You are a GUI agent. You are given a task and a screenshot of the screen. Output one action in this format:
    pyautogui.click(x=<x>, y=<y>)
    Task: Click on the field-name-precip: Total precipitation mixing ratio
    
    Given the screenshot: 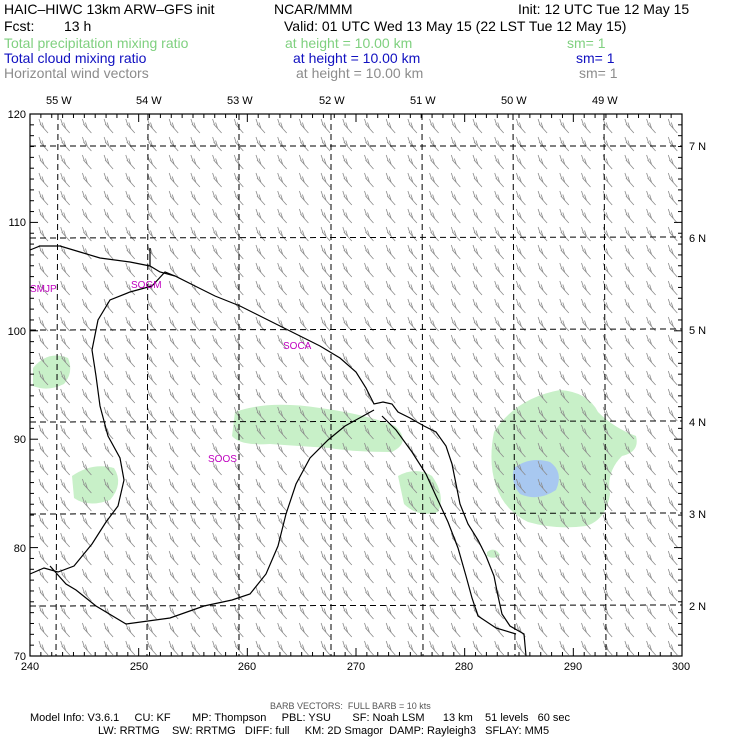 What is the action you would take?
    pyautogui.click(x=96, y=43)
    